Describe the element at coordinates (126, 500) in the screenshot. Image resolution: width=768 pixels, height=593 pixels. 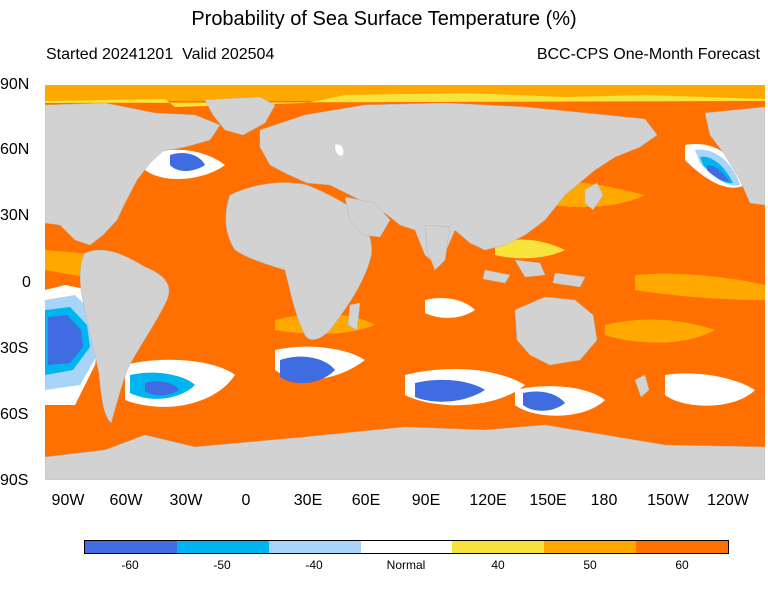
I see `lon-label-60w: 60W` at that location.